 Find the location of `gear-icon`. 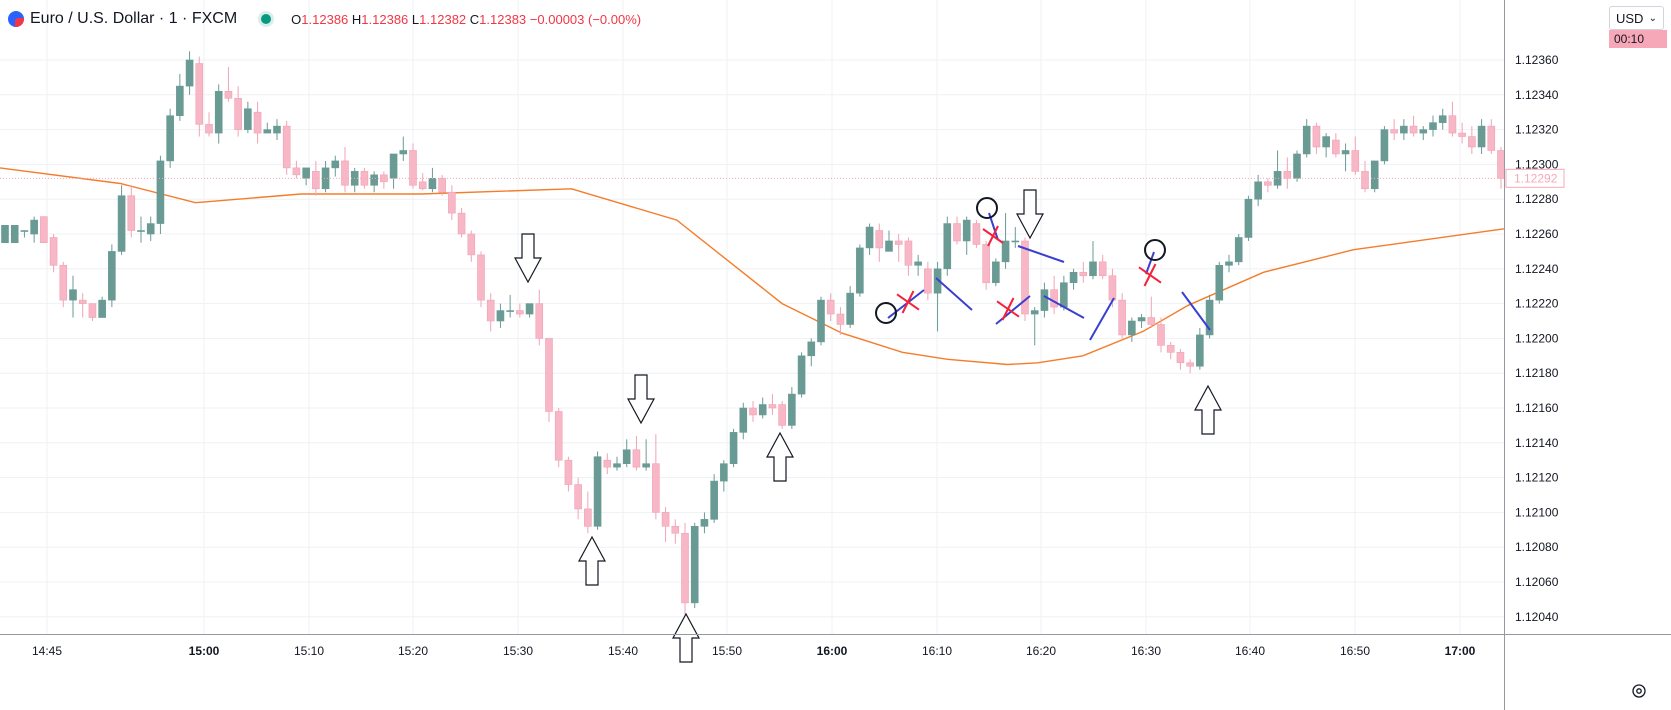

gear-icon is located at coordinates (1639, 691).